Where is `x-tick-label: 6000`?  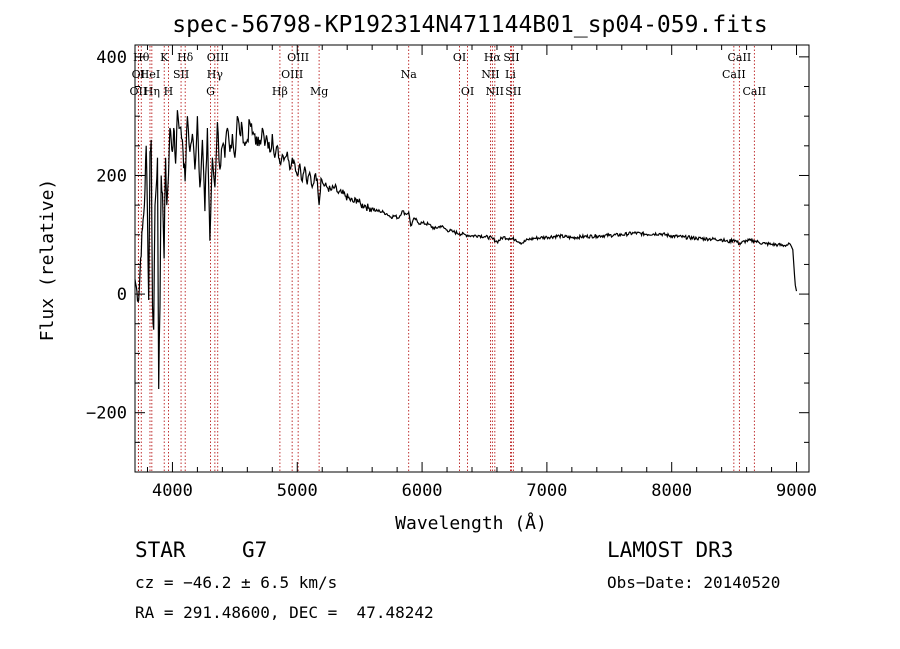 x-tick-label: 6000 is located at coordinates (422, 491).